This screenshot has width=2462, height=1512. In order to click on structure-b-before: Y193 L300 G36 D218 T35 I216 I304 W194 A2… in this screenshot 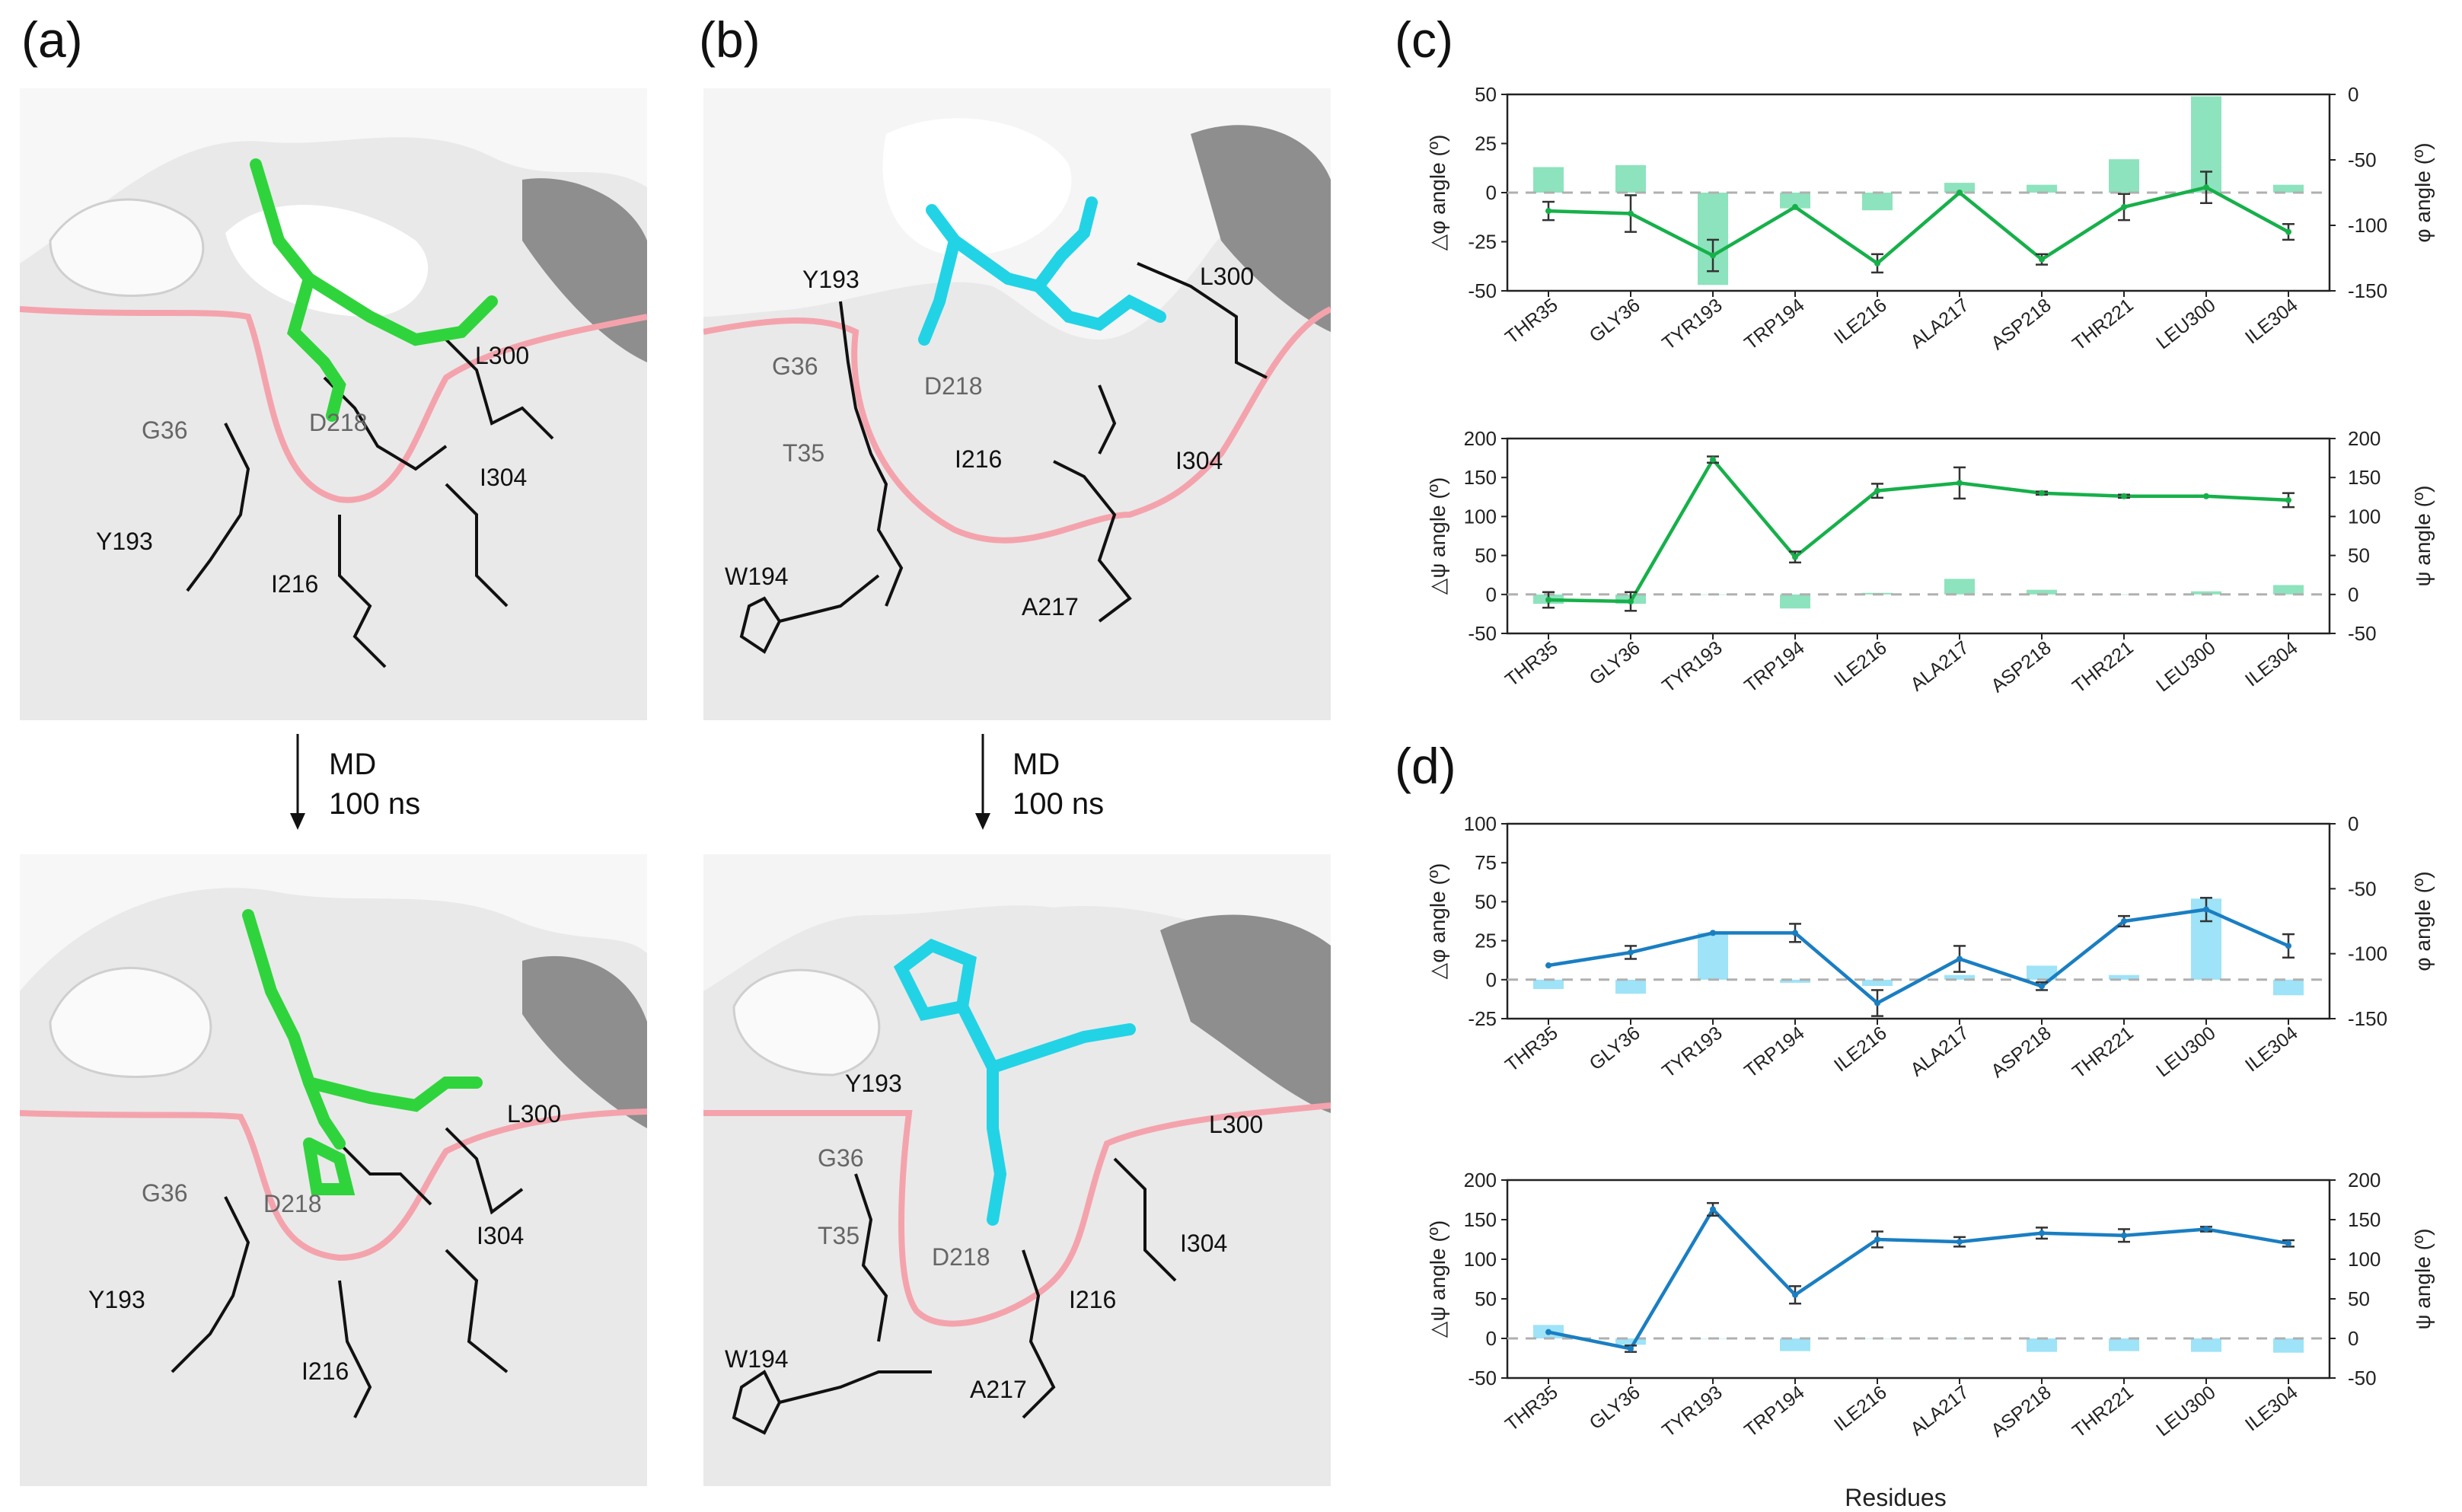, I will do `click(1017, 404)`.